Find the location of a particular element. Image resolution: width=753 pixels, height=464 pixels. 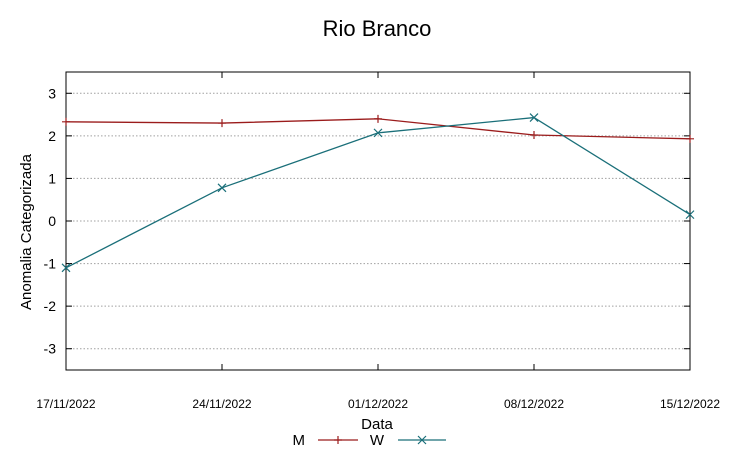

x-tick-label: 15/12/2022 is located at coordinates (690, 404).